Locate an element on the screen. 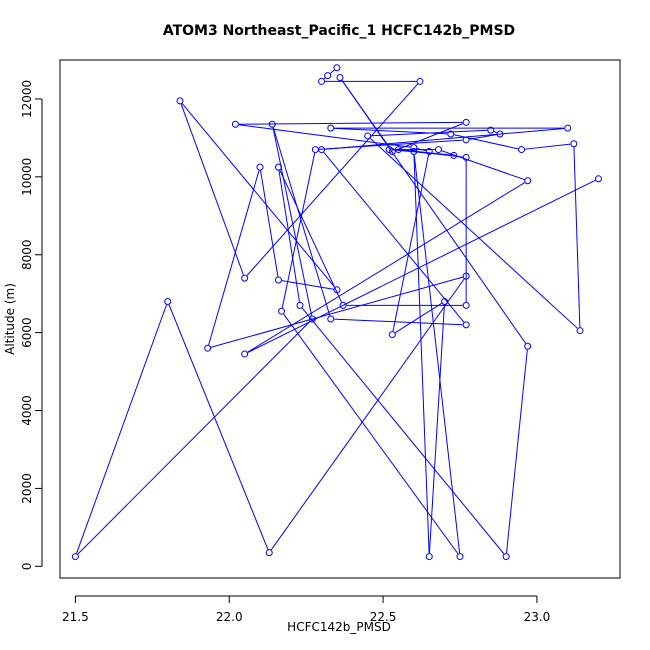 The height and width of the screenshot is (650, 650). x-tick-label: 22.5 is located at coordinates (383, 617).